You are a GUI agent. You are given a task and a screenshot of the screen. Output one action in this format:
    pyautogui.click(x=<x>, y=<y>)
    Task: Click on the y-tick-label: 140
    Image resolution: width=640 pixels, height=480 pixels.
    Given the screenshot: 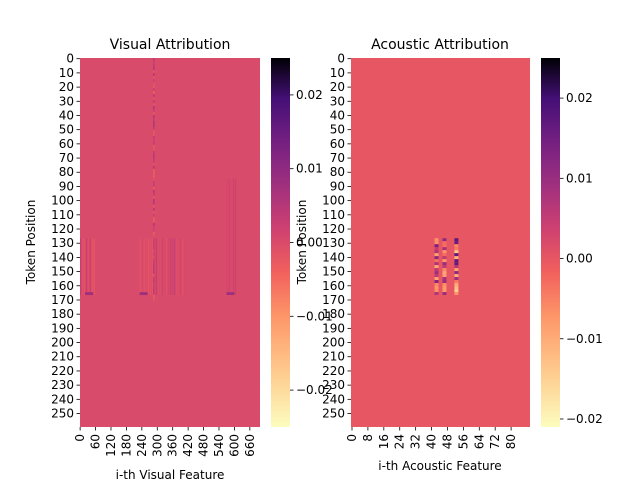 What is the action you would take?
    pyautogui.click(x=62, y=257)
    